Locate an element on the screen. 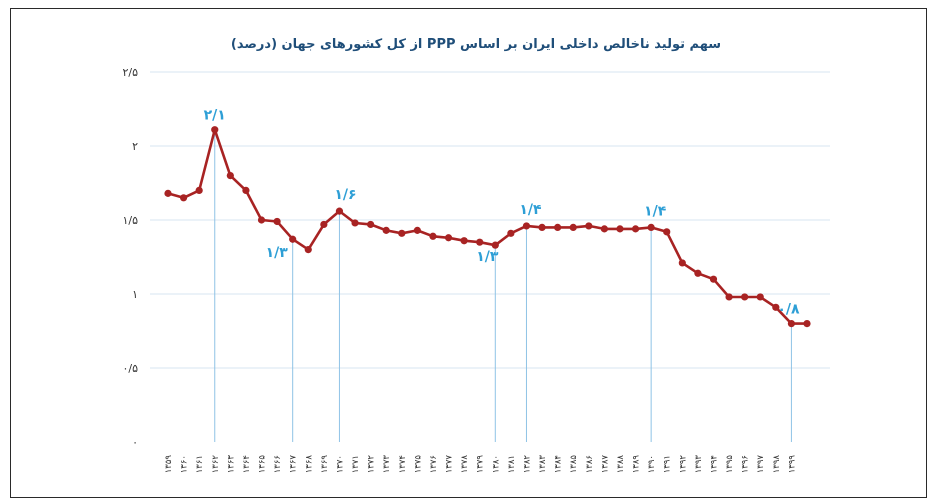  x-tick-label: ۱۳۸۶ is located at coordinates (590, 464).